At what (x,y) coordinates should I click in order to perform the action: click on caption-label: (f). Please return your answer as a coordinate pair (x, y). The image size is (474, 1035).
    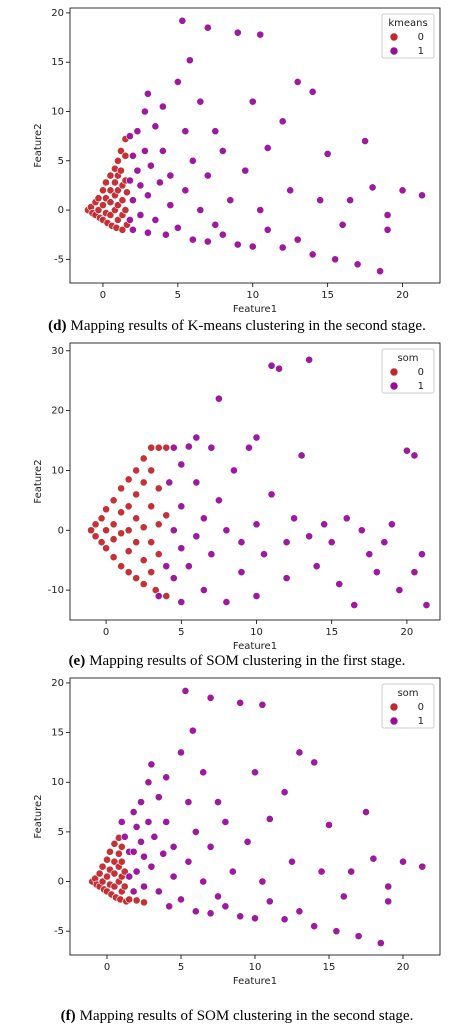
    Looking at the image, I should click on (68, 1016).